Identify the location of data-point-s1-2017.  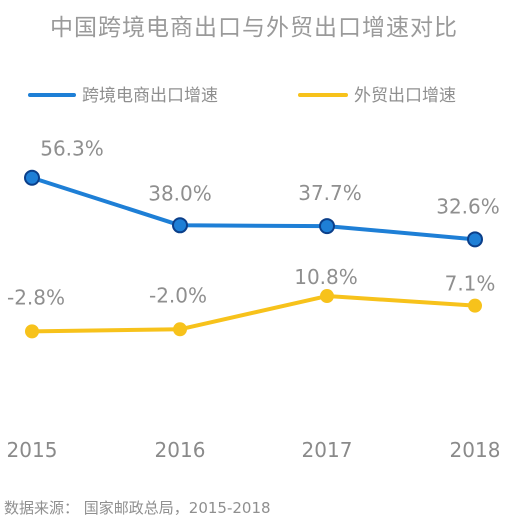
(327, 226).